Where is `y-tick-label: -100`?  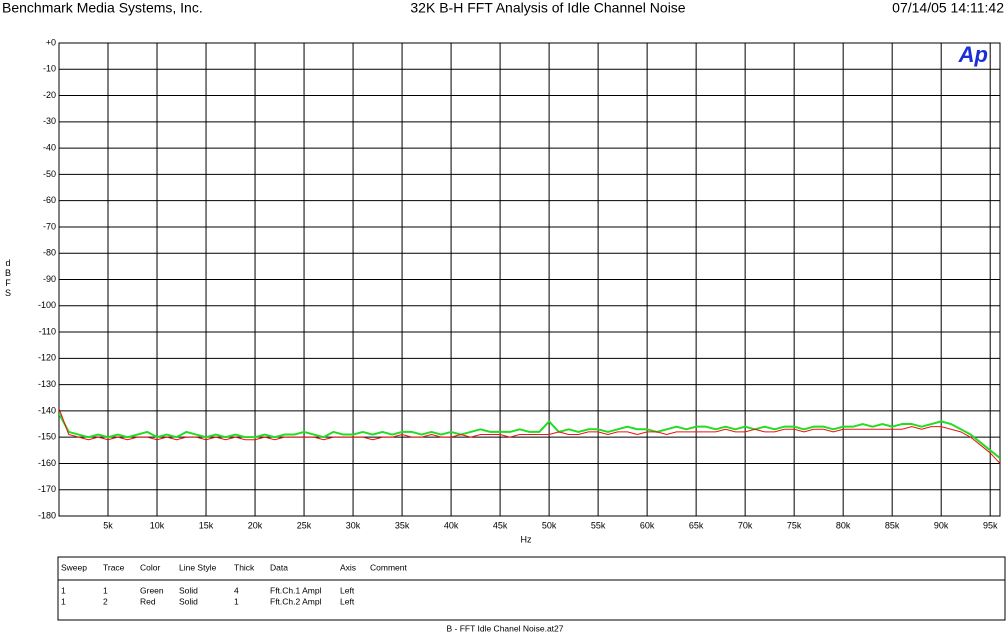 y-tick-label: -100 is located at coordinates (47, 305).